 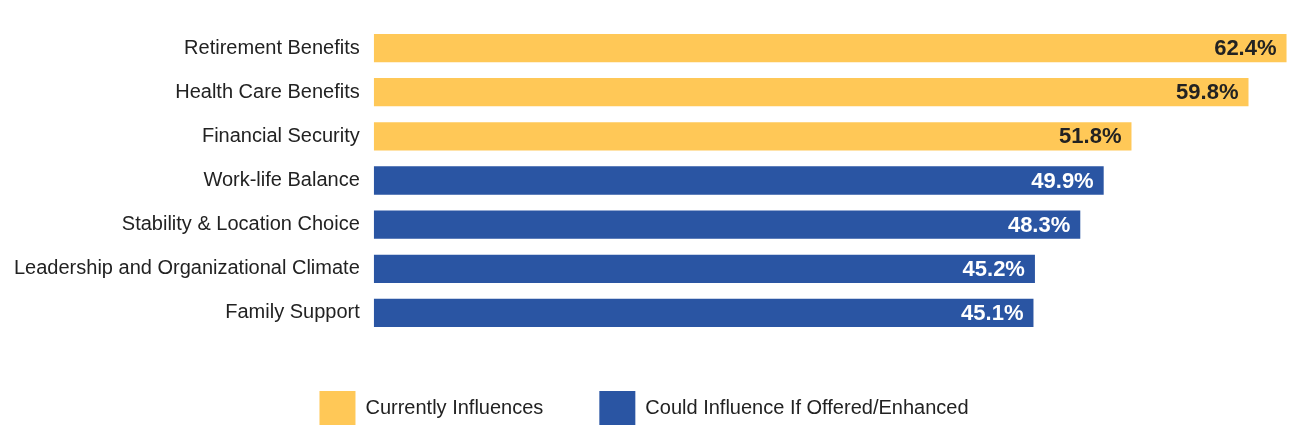 I want to click on y-tick-label: Health Care Benefits, so click(x=267, y=90).